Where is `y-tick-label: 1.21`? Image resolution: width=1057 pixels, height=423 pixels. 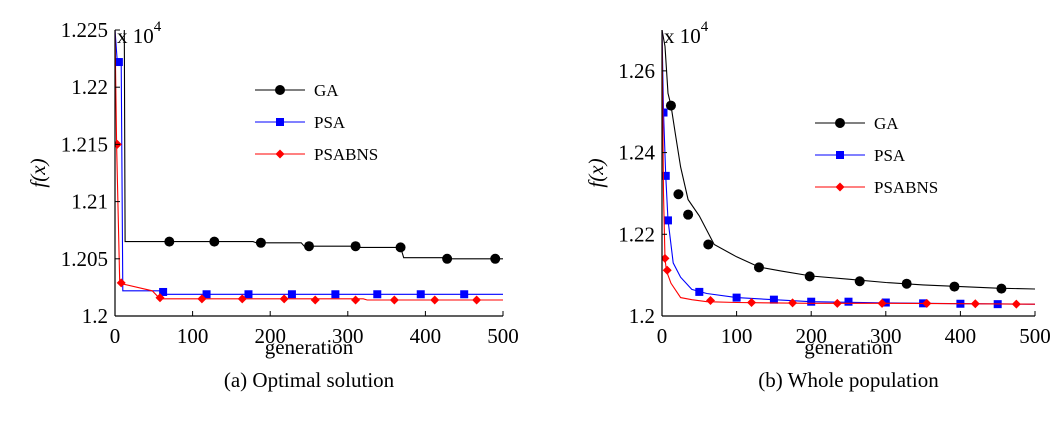
y-tick-label: 1.21 is located at coordinates (89, 202).